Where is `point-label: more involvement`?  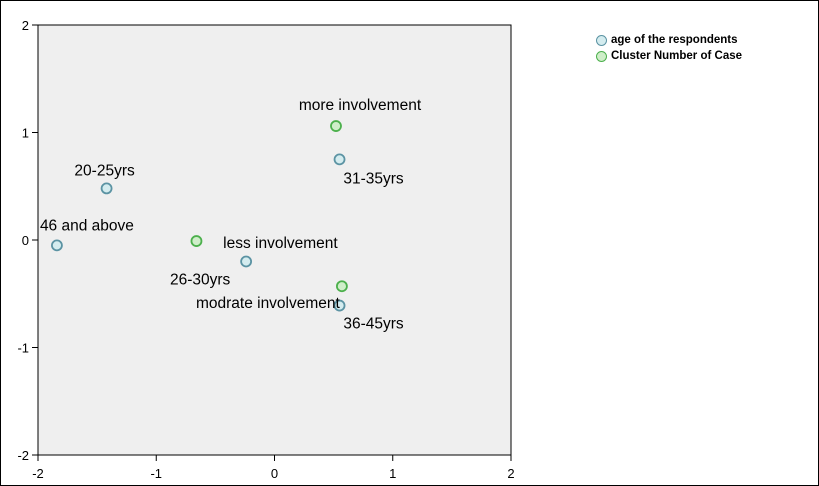
point-label: more involvement is located at coordinates (360, 105).